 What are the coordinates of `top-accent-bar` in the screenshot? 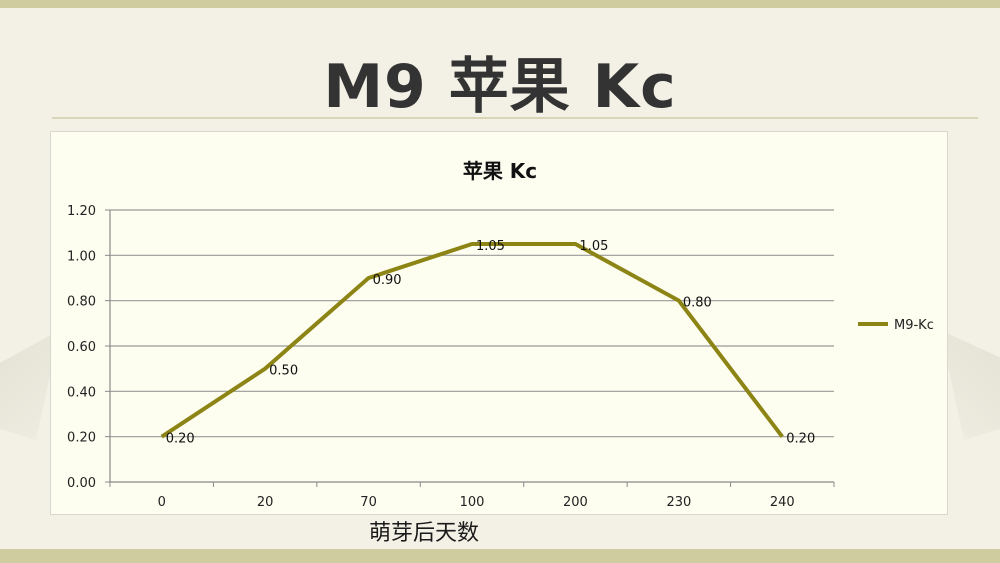 It's located at (500, 4).